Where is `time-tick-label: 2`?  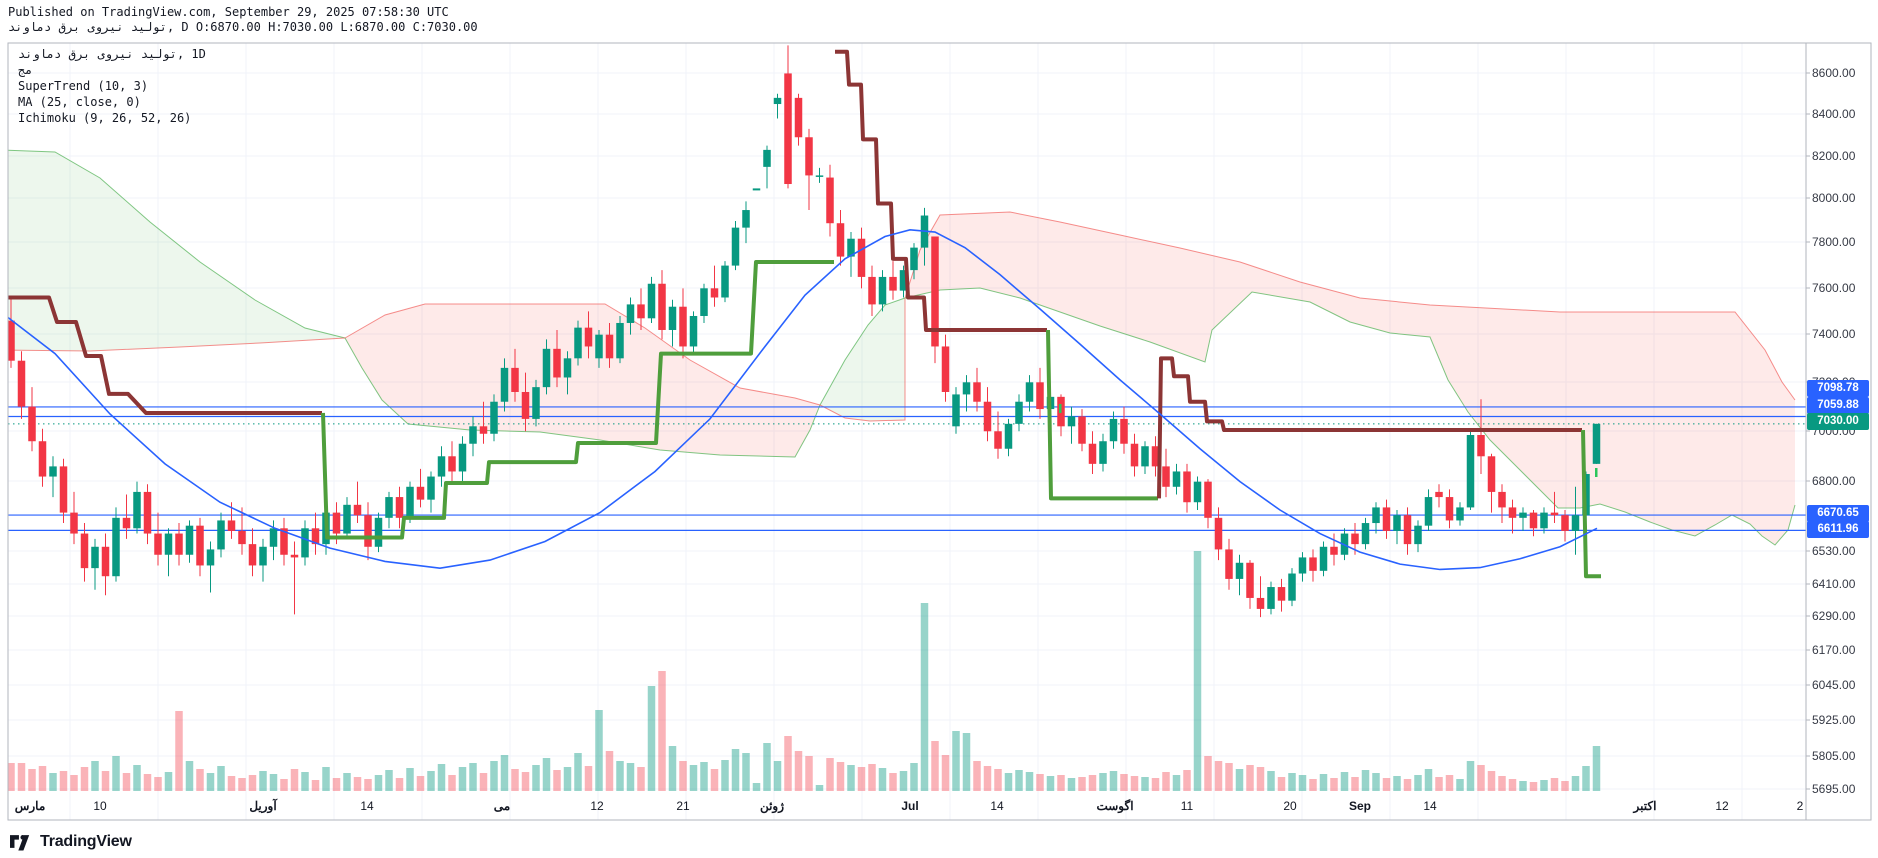
time-tick-label: 2 is located at coordinates (1800, 806).